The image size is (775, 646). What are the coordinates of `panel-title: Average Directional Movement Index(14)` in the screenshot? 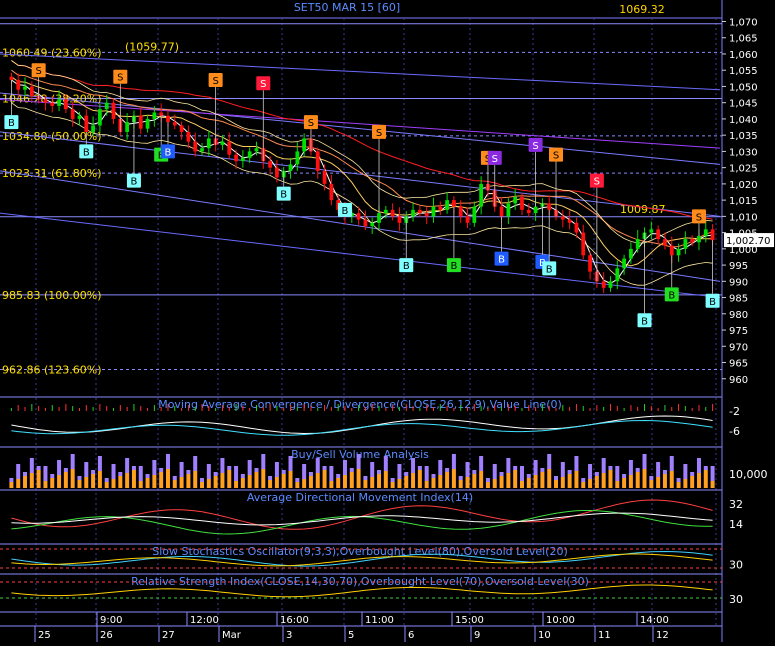 It's located at (360, 497).